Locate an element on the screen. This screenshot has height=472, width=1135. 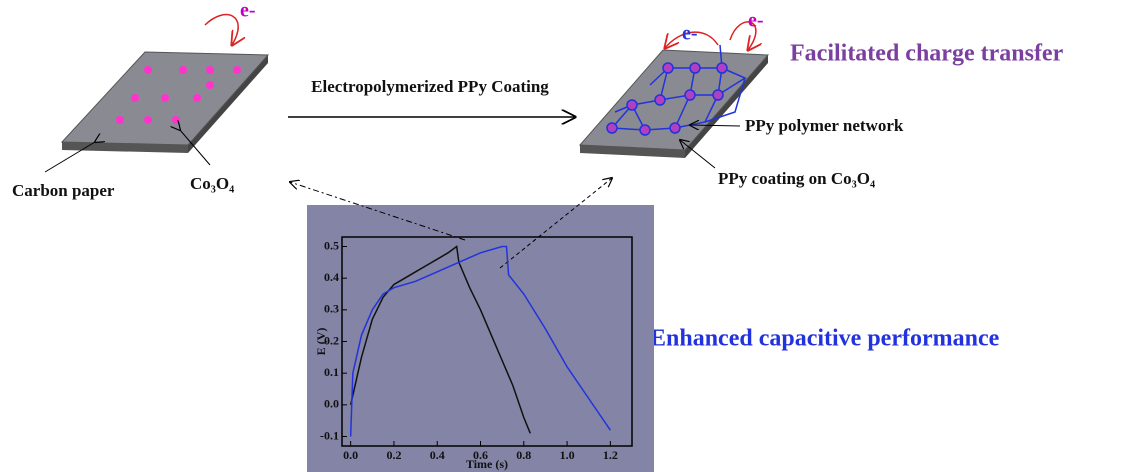
carbon-plate-right is located at coordinates (674, 101).